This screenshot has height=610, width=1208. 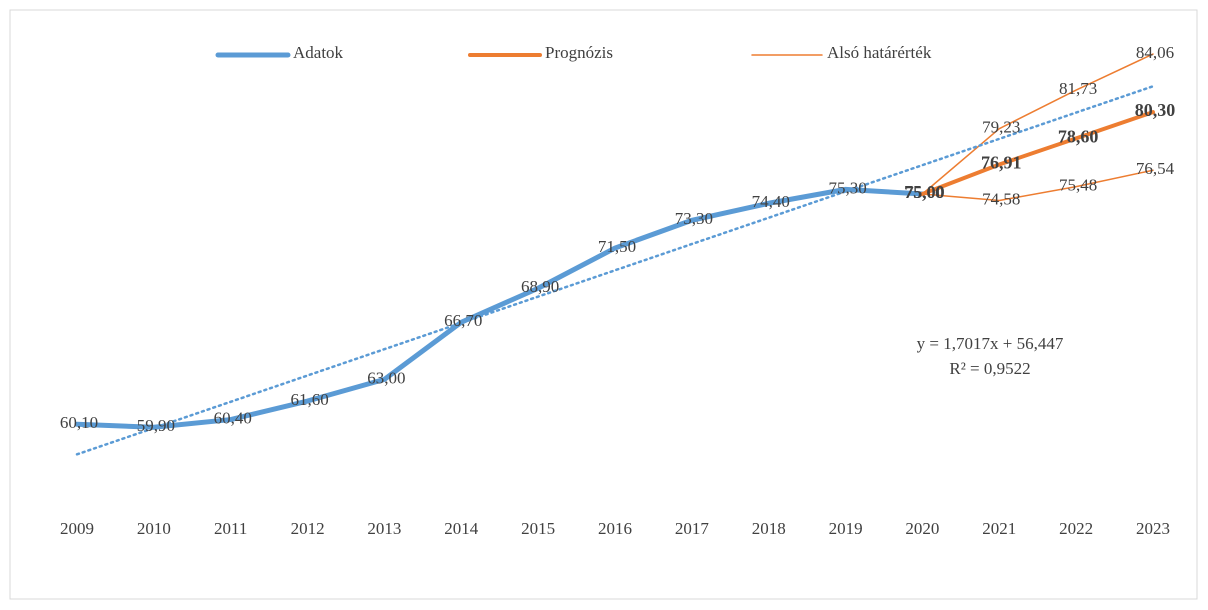 I want to click on data-label: 60,10, so click(x=79, y=422).